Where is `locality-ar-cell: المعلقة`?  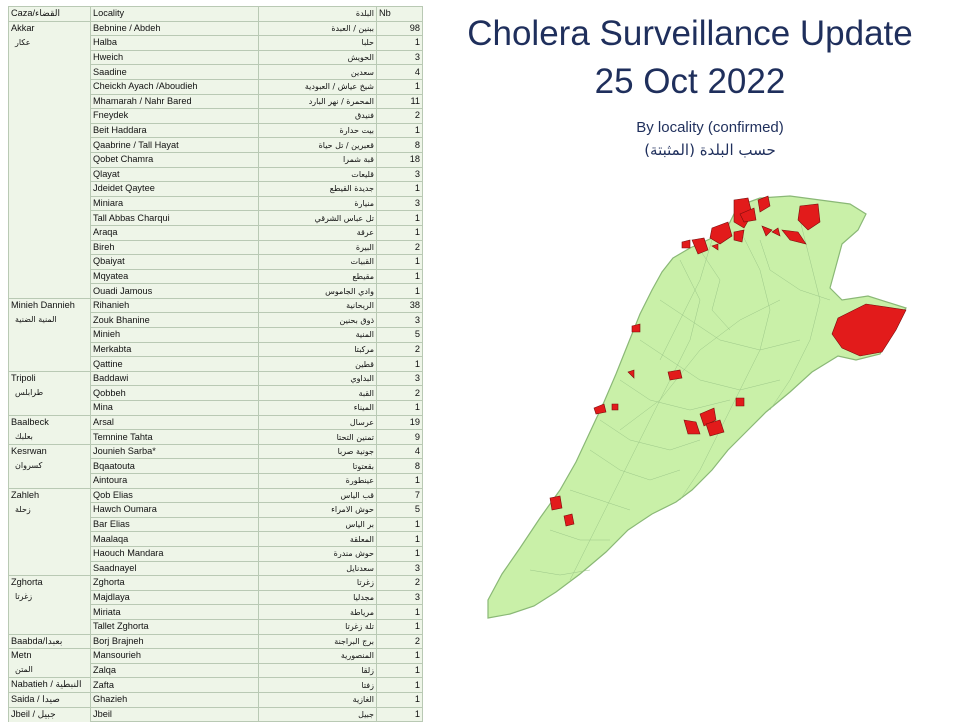
locality-ar-cell: المعلقة is located at coordinates (317, 539).